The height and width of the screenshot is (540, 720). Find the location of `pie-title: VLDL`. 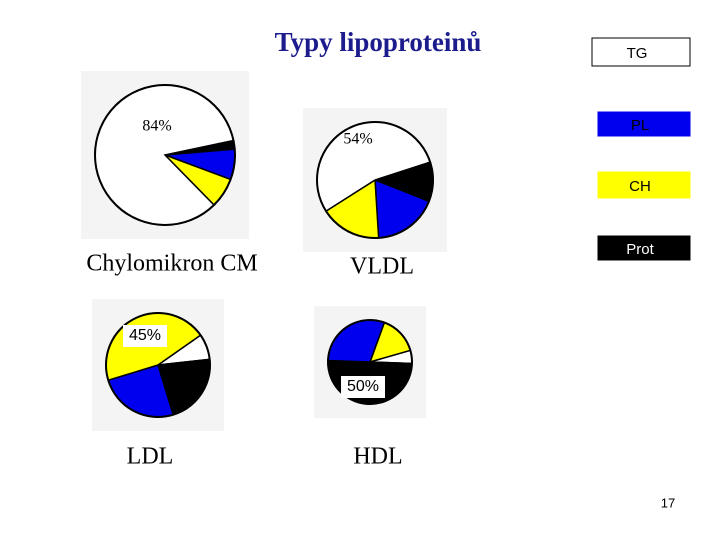

pie-title: VLDL is located at coordinates (382, 267).